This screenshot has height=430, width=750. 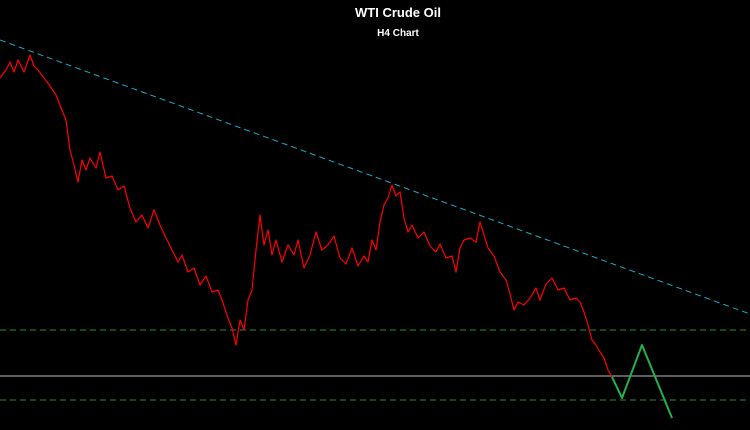 I want to click on series-forecast-line, so click(x=642, y=381).